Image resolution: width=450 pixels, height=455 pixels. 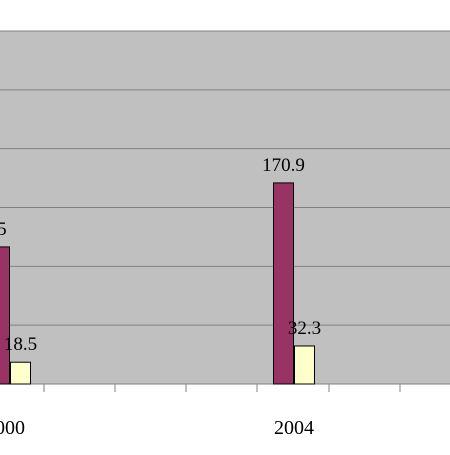 I want to click on category-label: 2004, so click(x=294, y=428).